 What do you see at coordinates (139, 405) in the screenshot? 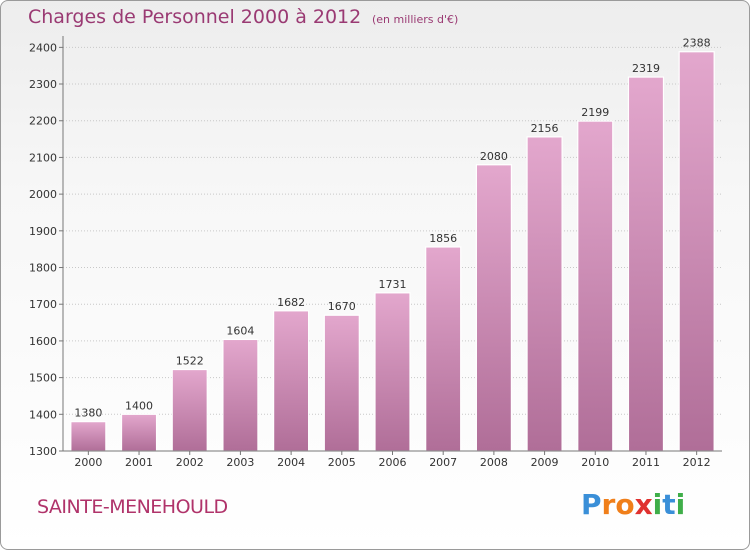
I see `bar-value-label: 1400` at bounding box center [139, 405].